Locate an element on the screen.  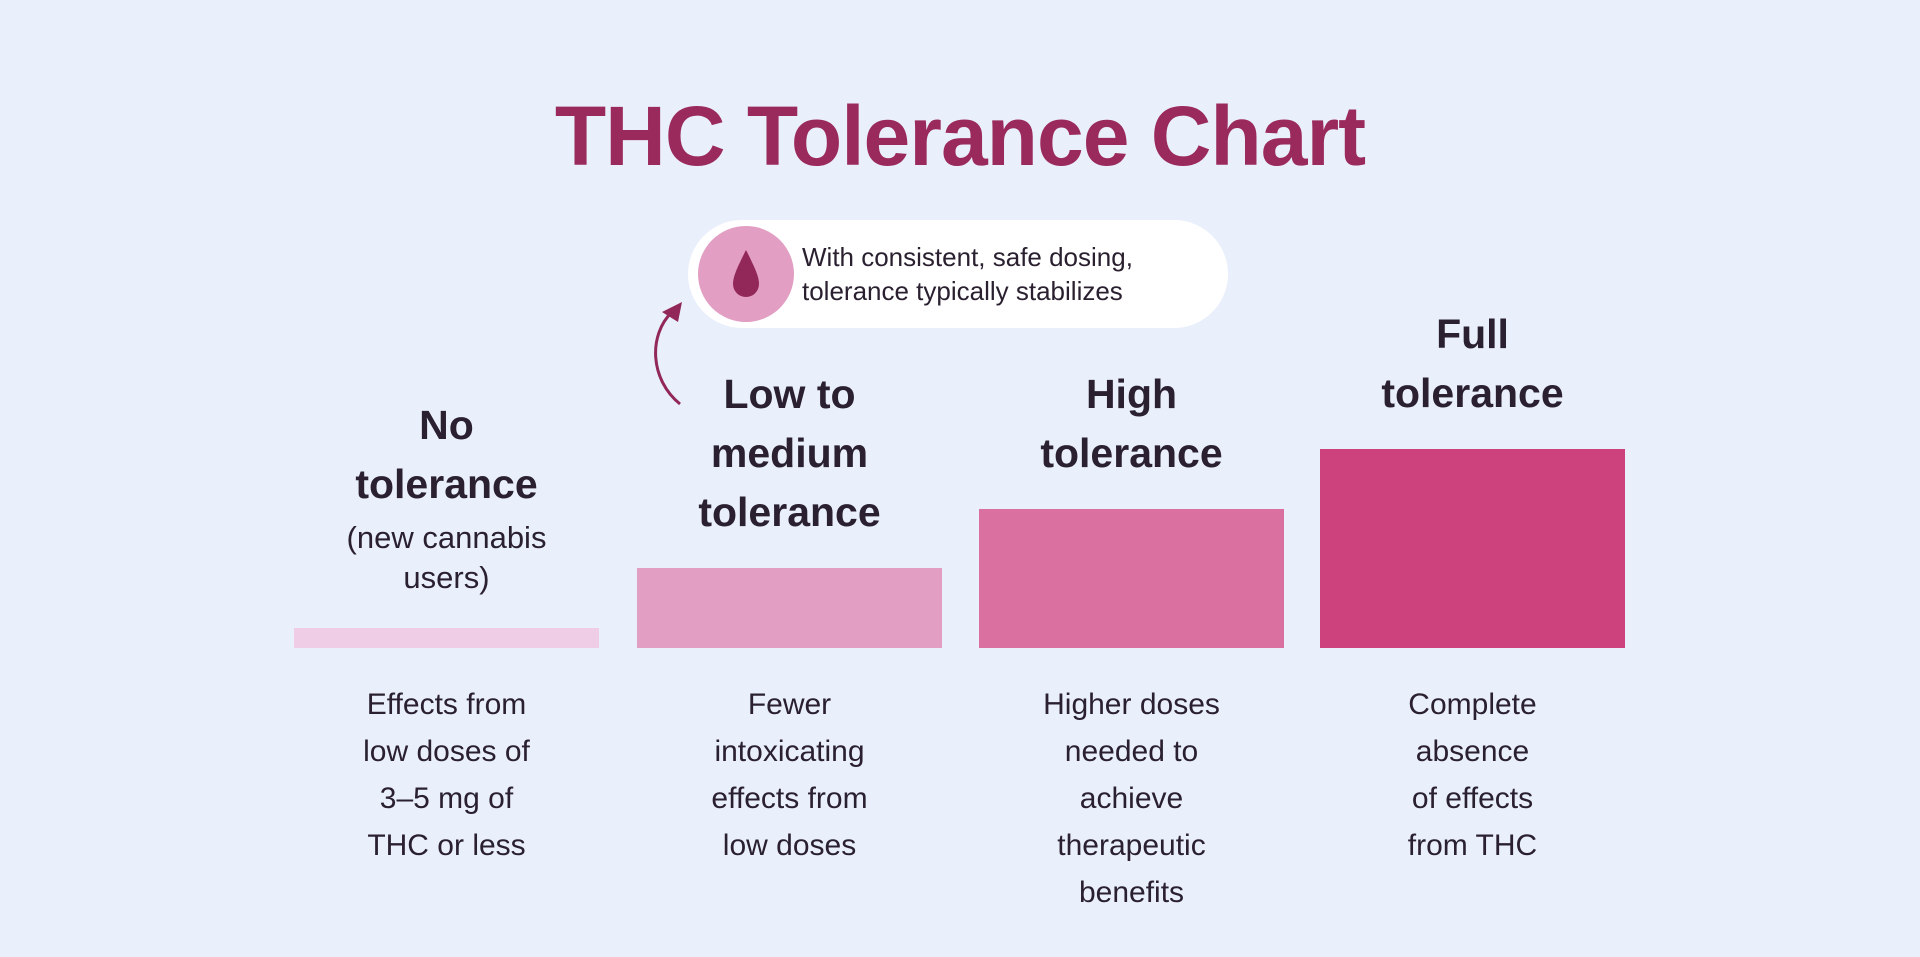
category-label-line: Full is located at coordinates (1472, 334).